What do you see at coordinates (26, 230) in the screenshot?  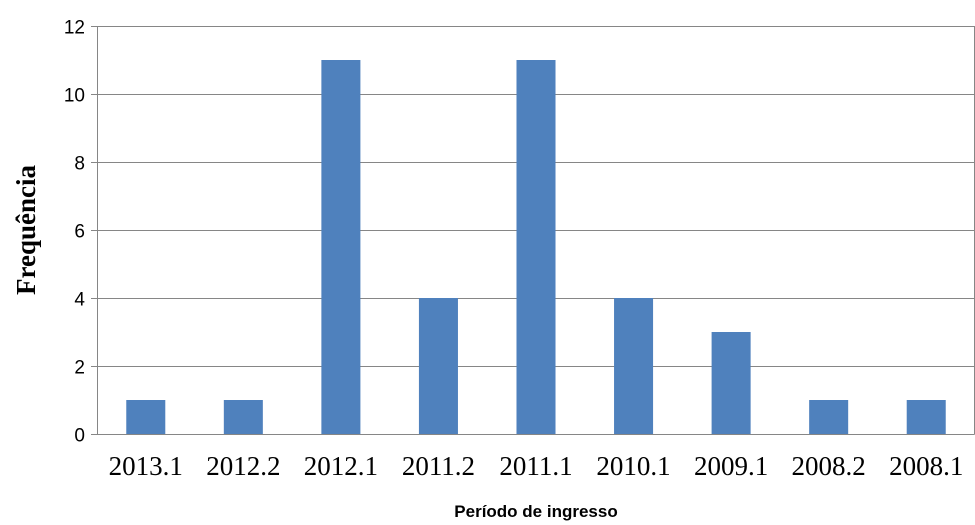 I see `y-axis-label: Frequência` at bounding box center [26, 230].